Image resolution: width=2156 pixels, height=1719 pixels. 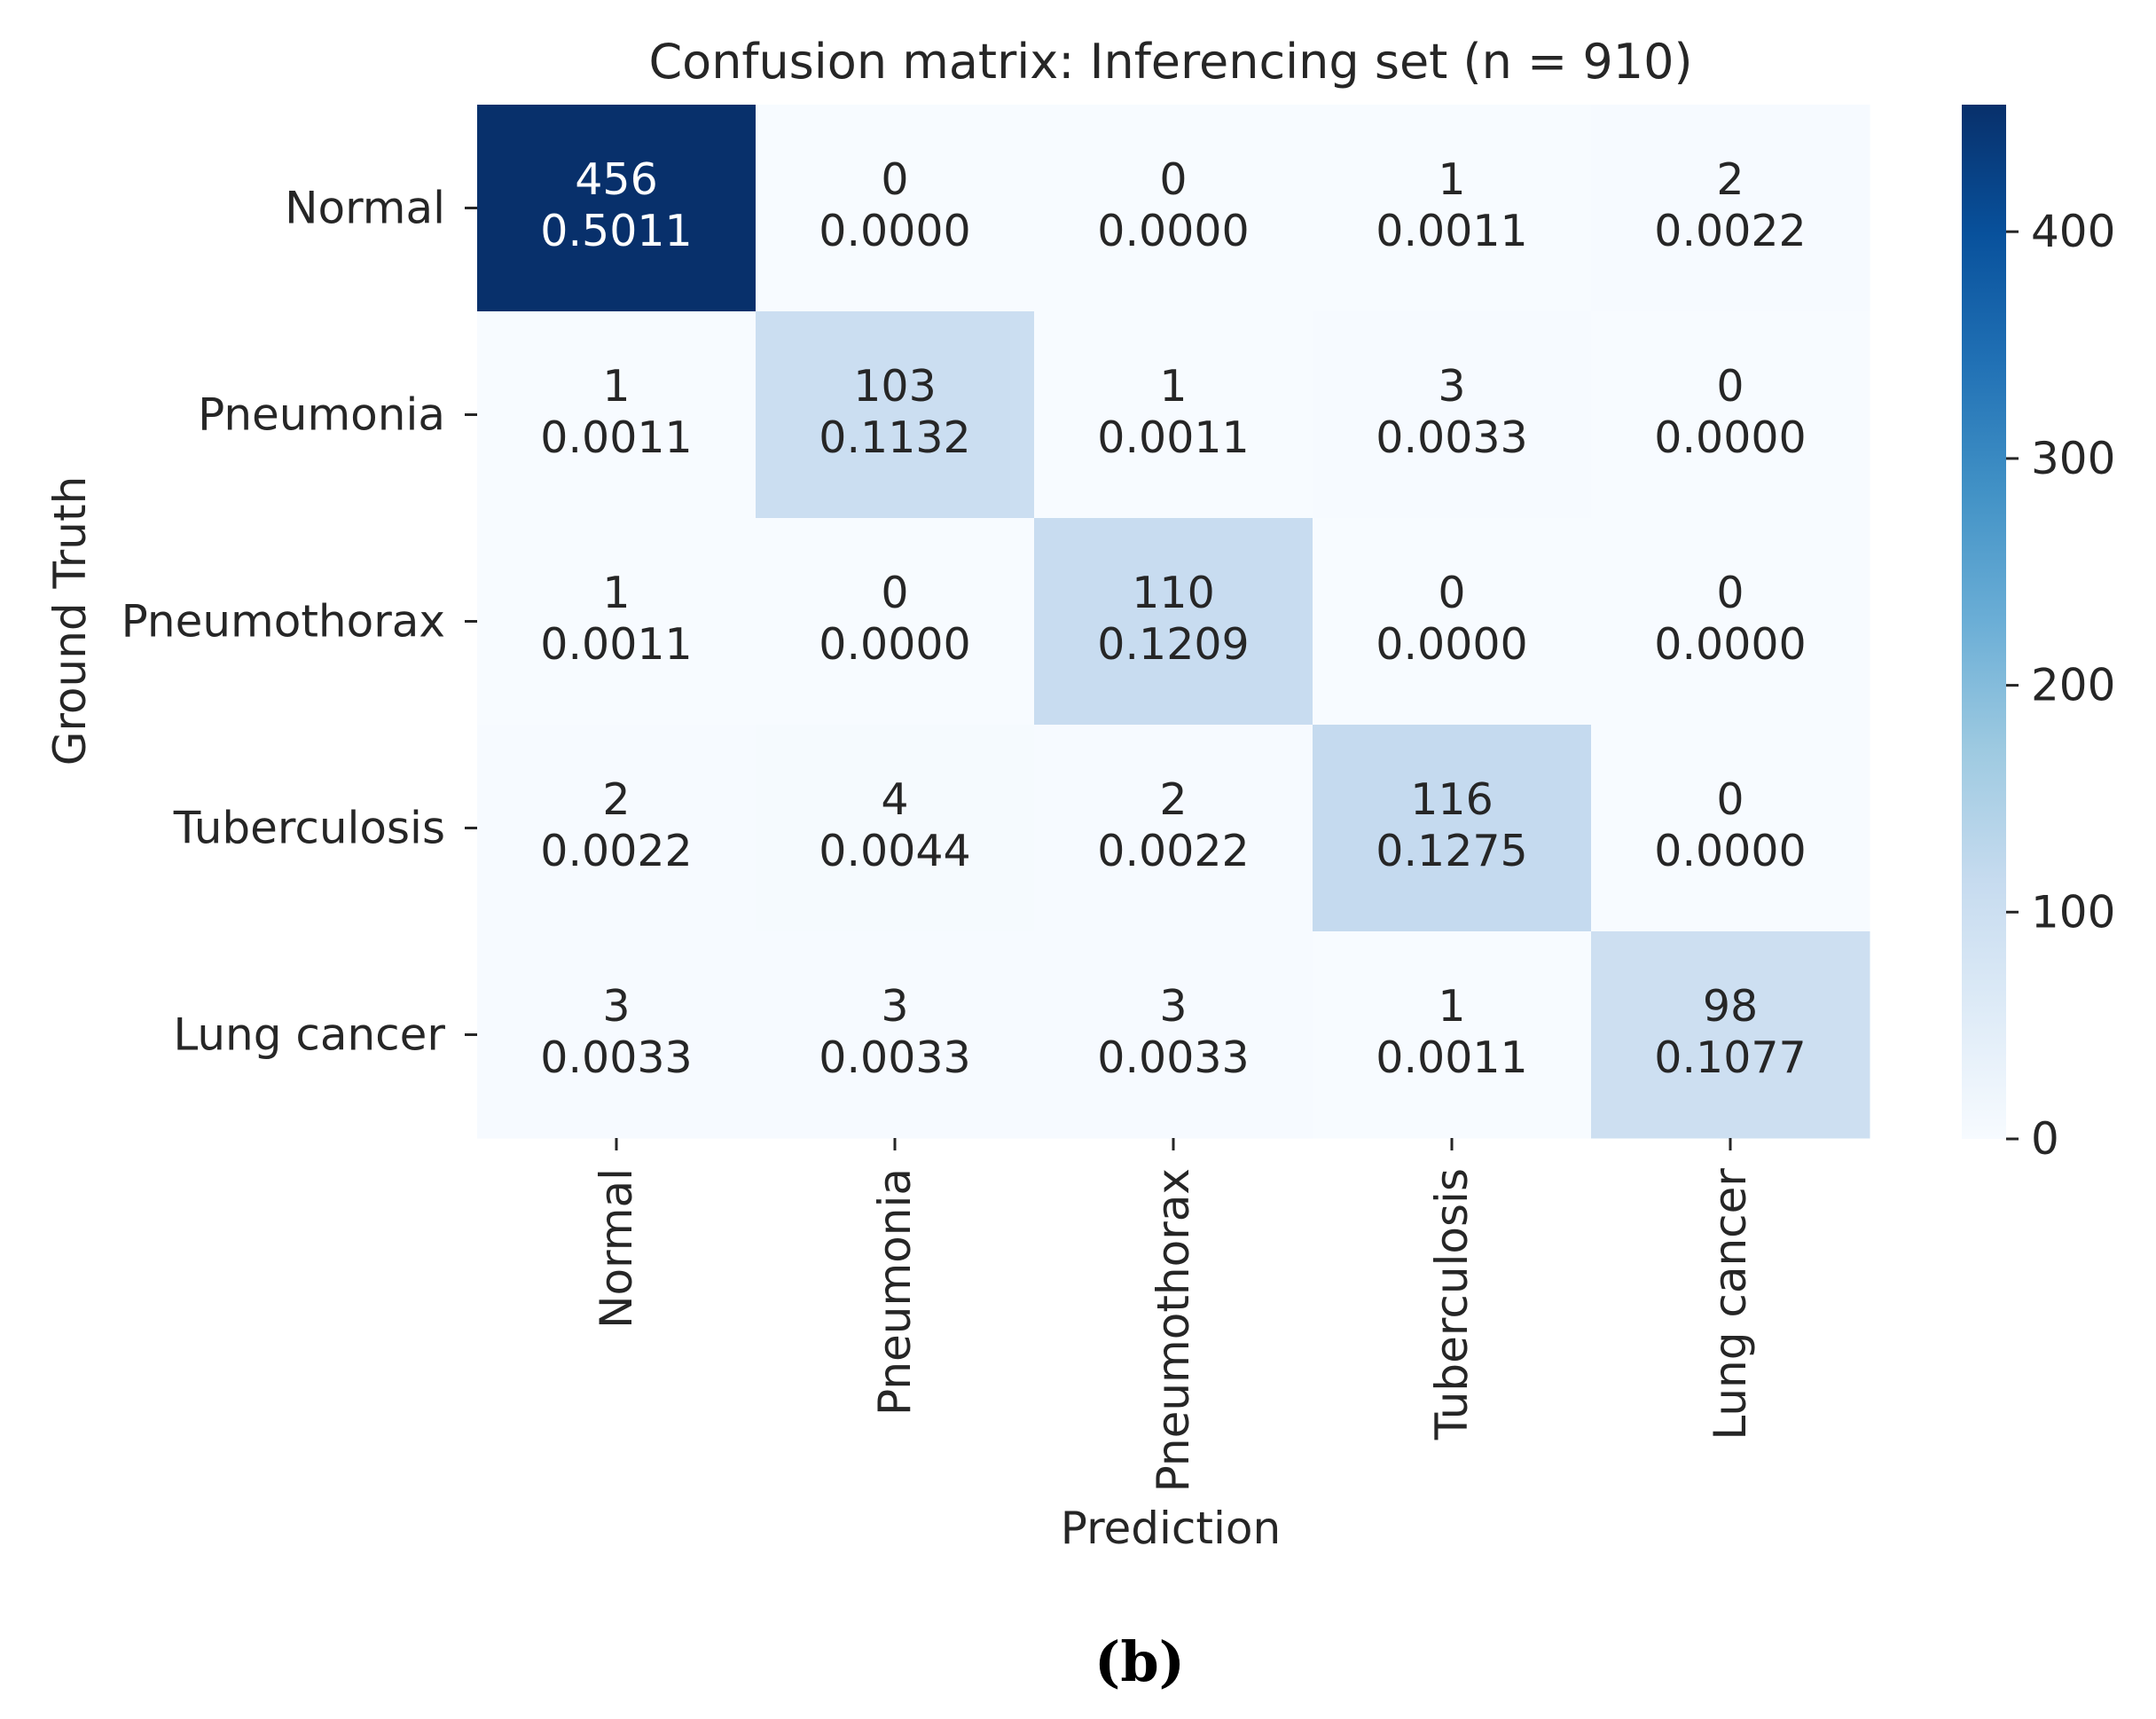 I want to click on cell-fraction-label: 0.1132, so click(x=895, y=437).